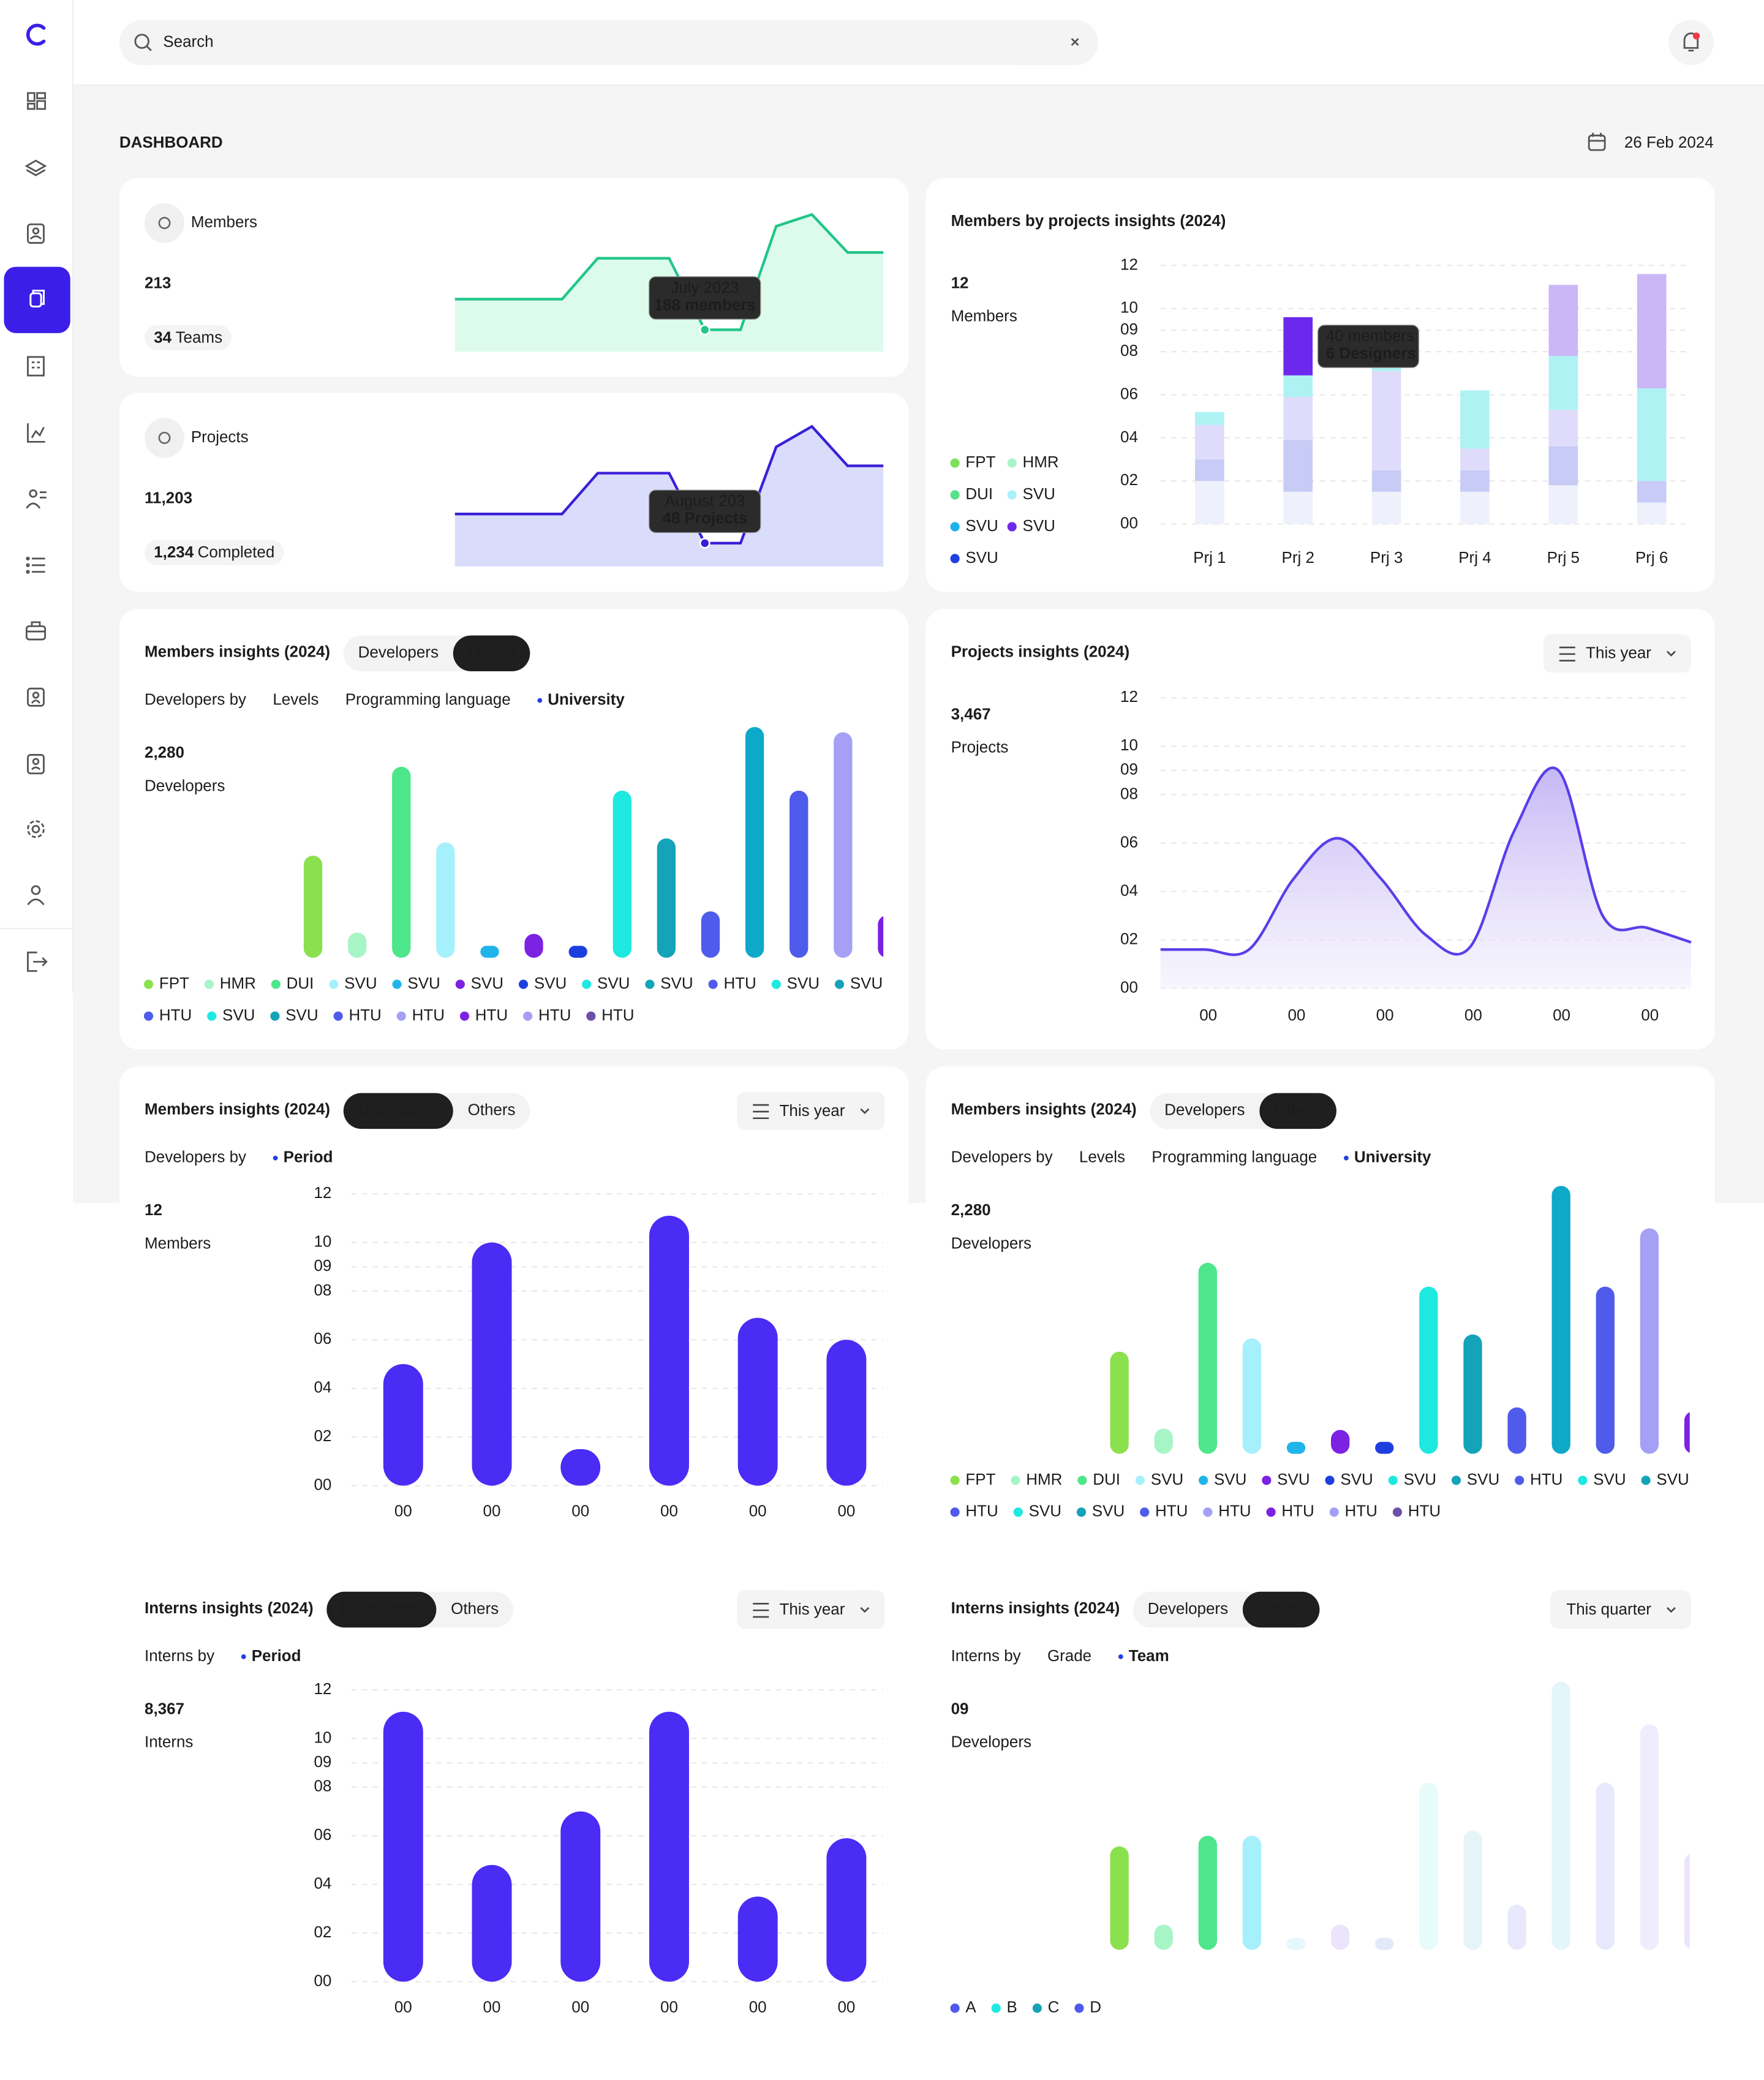 The width and height of the screenshot is (1764, 2080). Describe the element at coordinates (322, 1786) in the screenshot. I see `y-tick-label: 08` at that location.